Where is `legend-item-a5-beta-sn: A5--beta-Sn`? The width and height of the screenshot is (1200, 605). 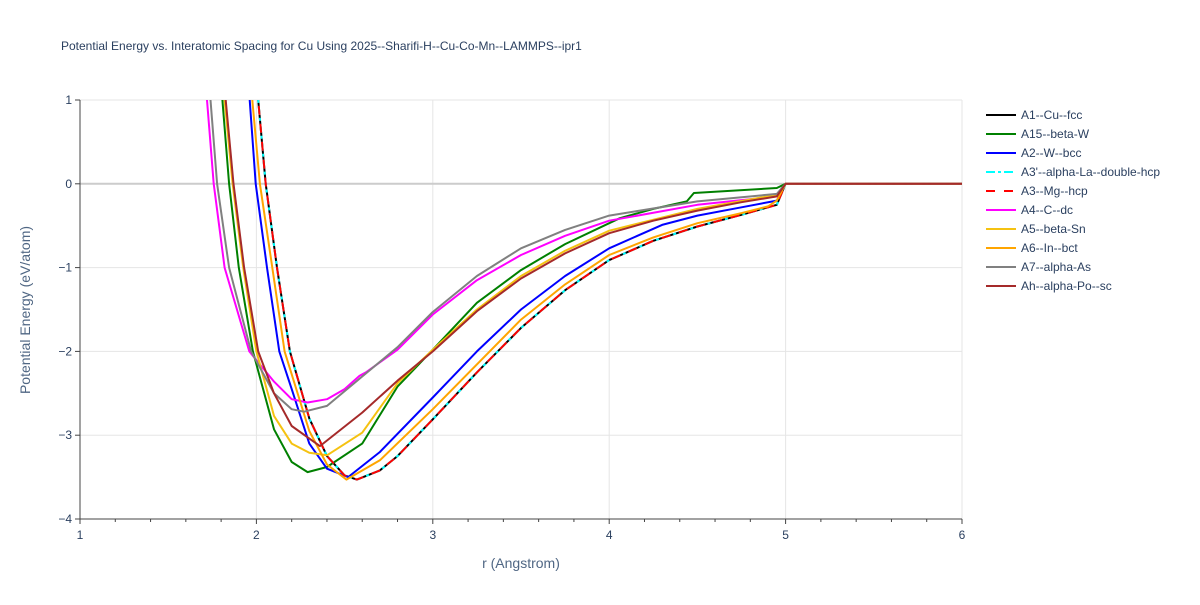 legend-item-a5-beta-sn: A5--beta-Sn is located at coordinates (1036, 229).